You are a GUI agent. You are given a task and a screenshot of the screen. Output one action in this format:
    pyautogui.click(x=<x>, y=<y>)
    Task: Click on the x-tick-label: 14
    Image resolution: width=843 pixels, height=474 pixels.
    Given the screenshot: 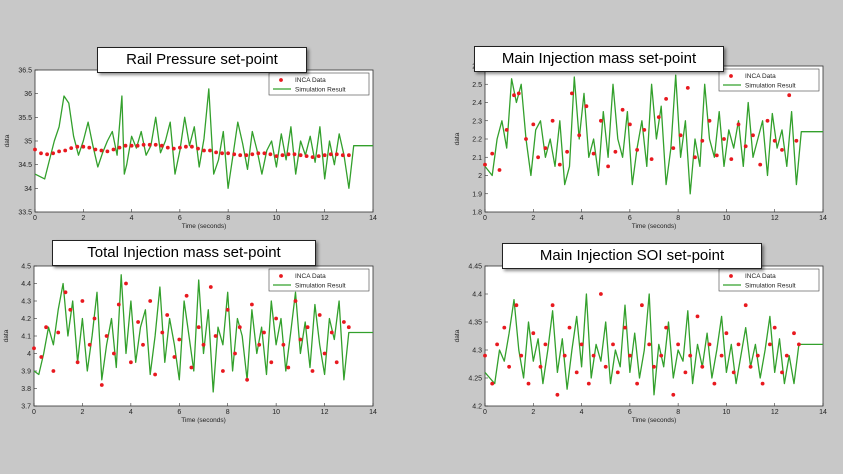 What is the action you would take?
    pyautogui.click(x=823, y=412)
    